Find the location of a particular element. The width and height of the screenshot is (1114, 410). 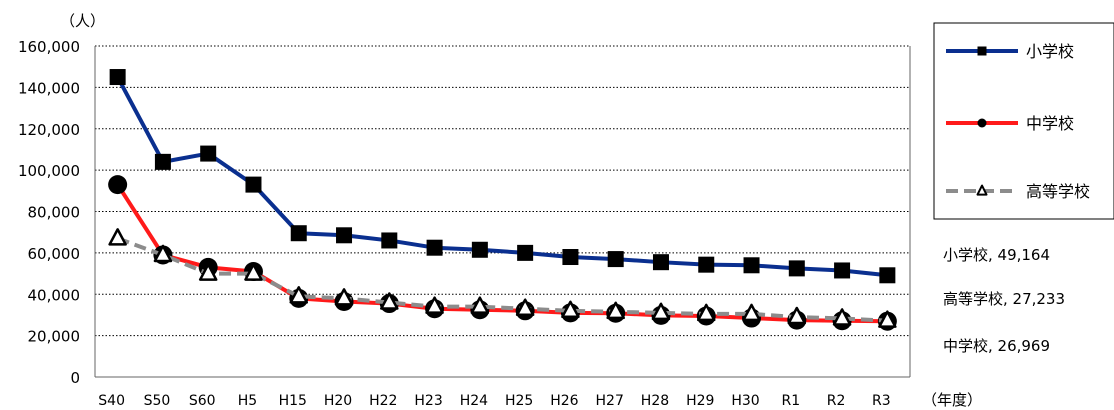

y-tick-label: 40,000 is located at coordinates (54, 295).